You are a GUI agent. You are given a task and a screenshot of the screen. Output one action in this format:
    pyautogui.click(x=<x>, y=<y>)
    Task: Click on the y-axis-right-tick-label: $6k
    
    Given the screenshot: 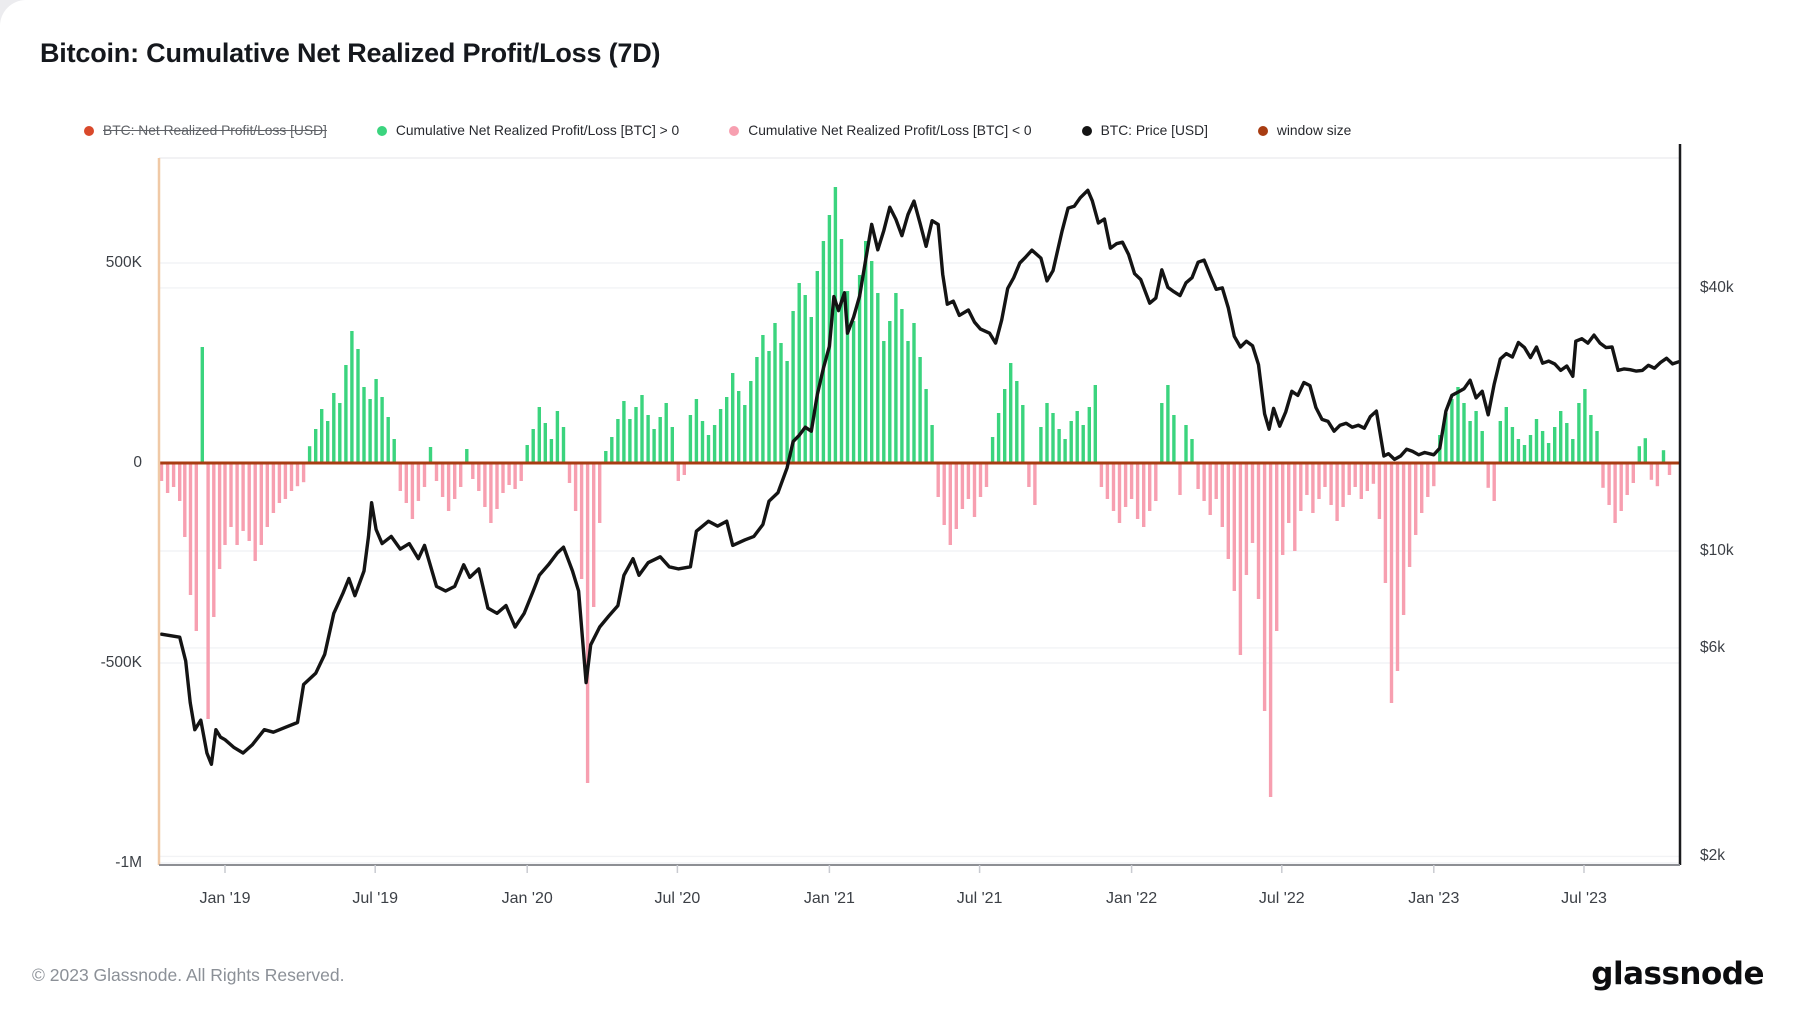 What is the action you would take?
    pyautogui.click(x=1712, y=647)
    